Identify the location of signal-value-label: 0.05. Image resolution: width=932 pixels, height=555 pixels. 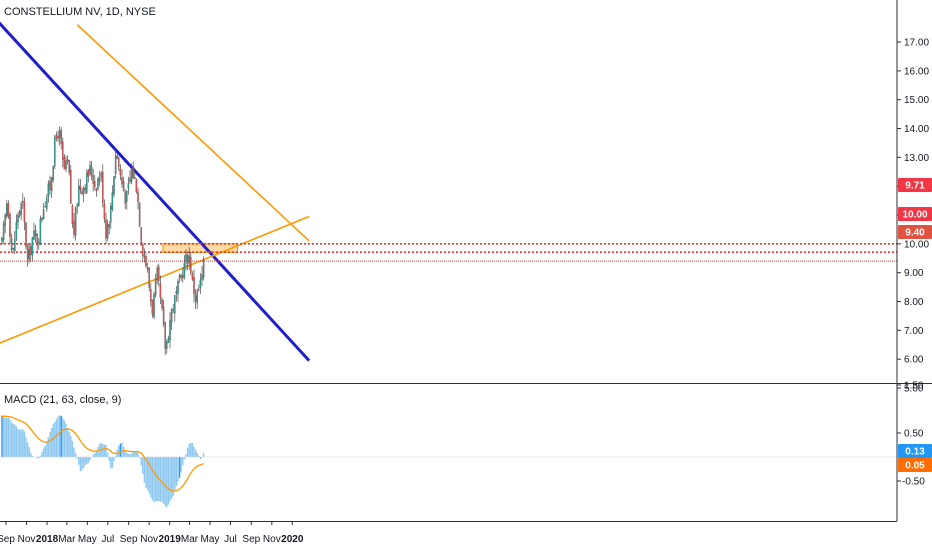
(915, 466).